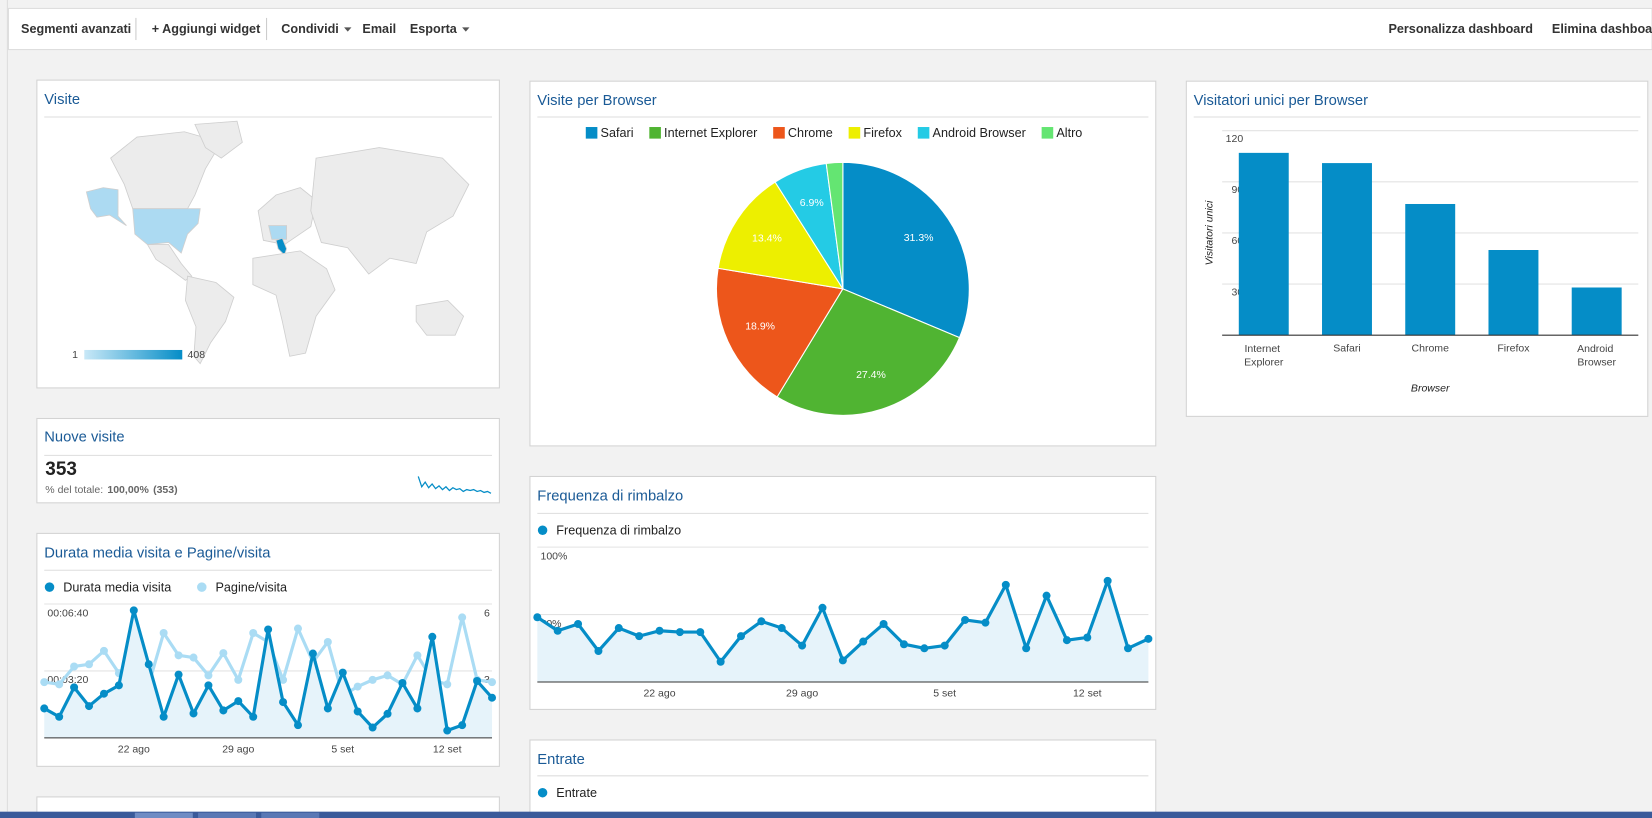 The width and height of the screenshot is (1652, 818). I want to click on x-tick-label: Safari, so click(1346, 349).